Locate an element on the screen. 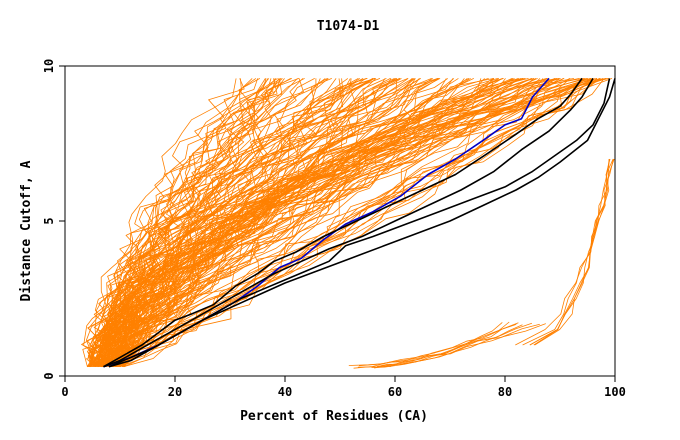 Image resolution: width=680 pixels, height=440 pixels. y-axis-label: Distance Cutoff, A is located at coordinates (26, 230).